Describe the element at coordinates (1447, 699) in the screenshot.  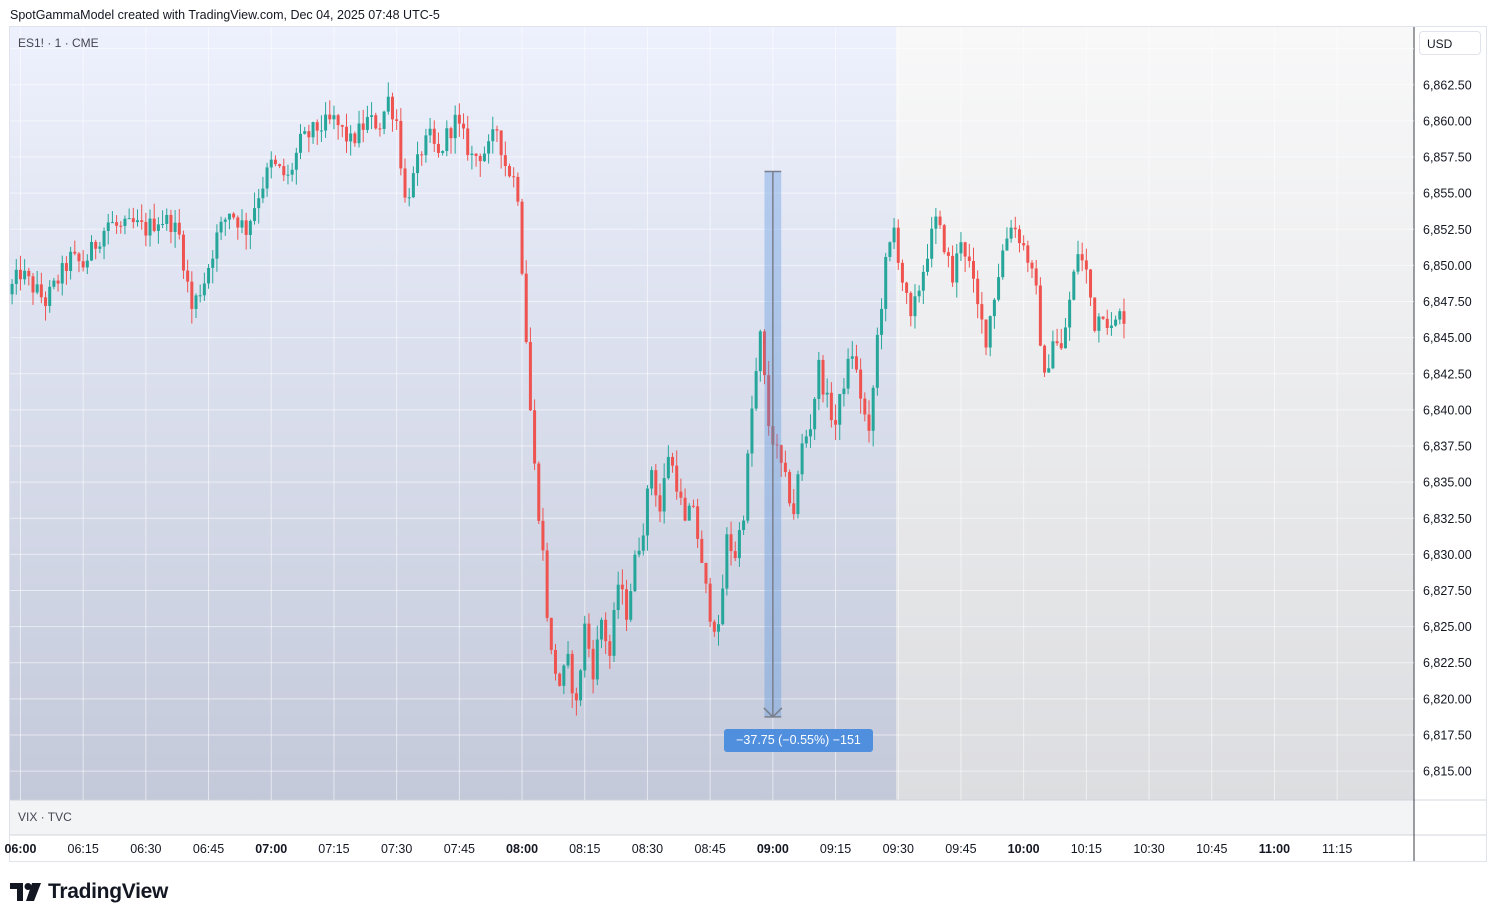
I see `y-tick-label: 6,820.00` at that location.